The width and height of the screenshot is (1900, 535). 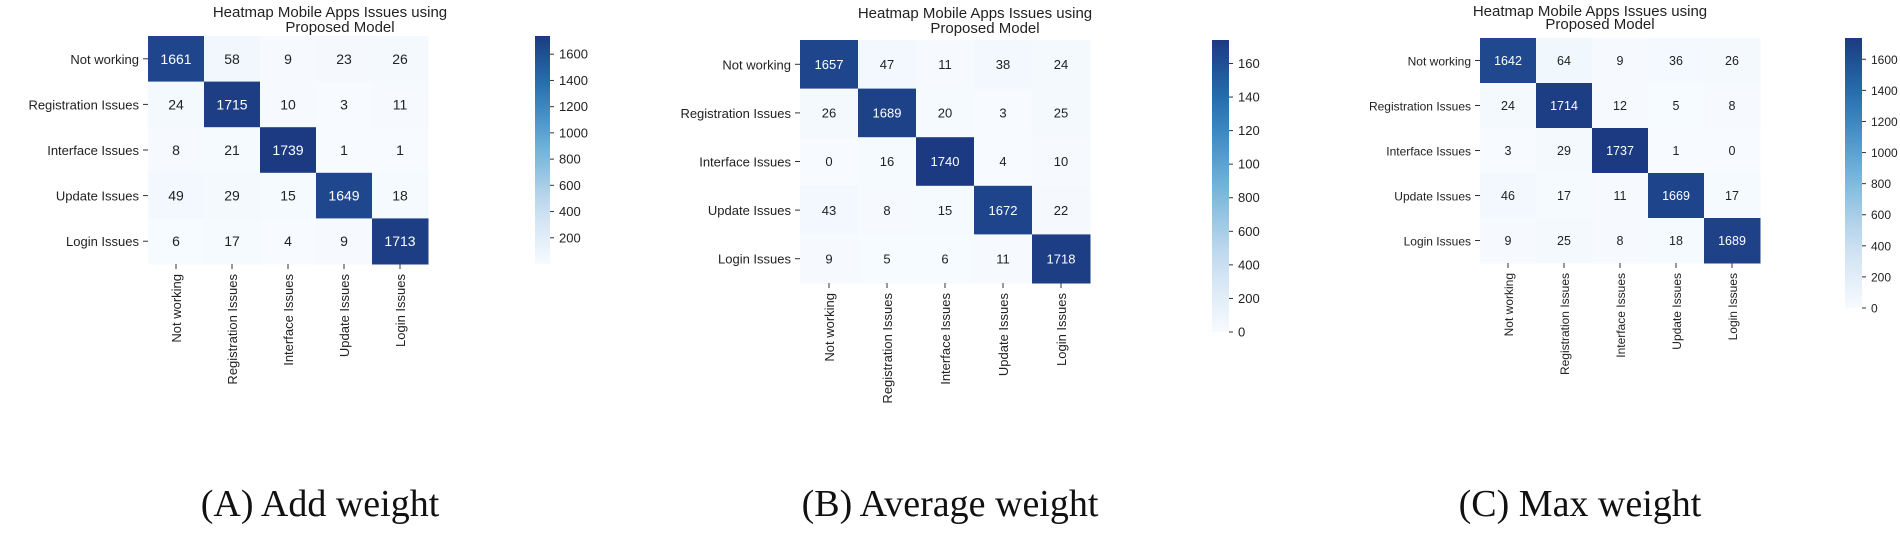 I want to click on cell-value-label: 43, so click(x=829, y=210).